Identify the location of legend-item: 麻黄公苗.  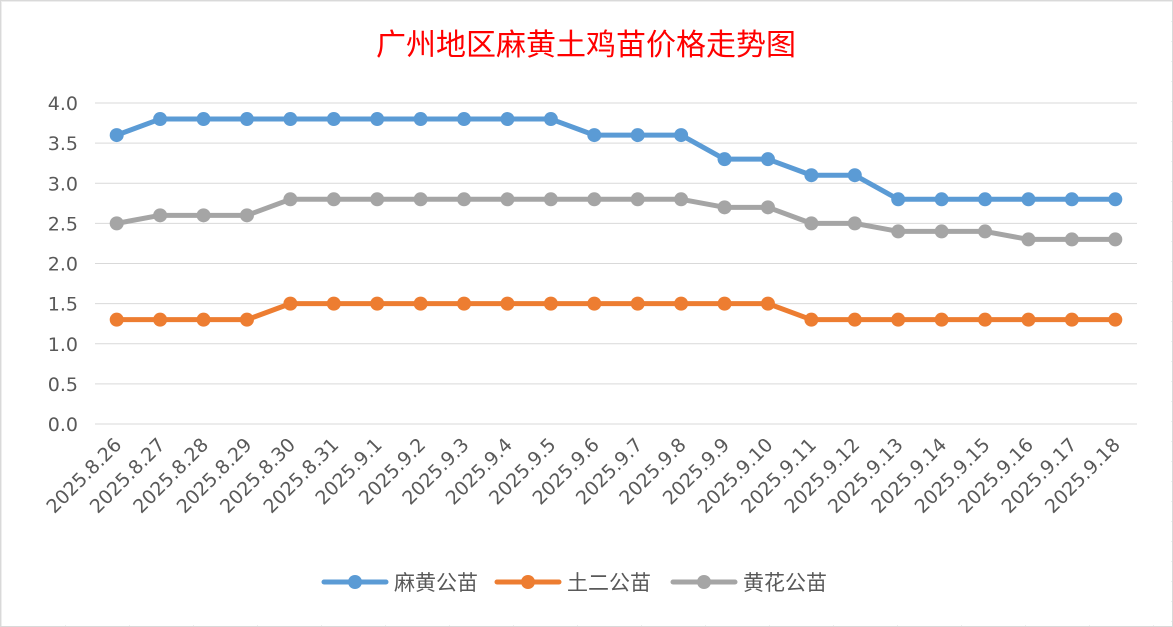
(399, 583).